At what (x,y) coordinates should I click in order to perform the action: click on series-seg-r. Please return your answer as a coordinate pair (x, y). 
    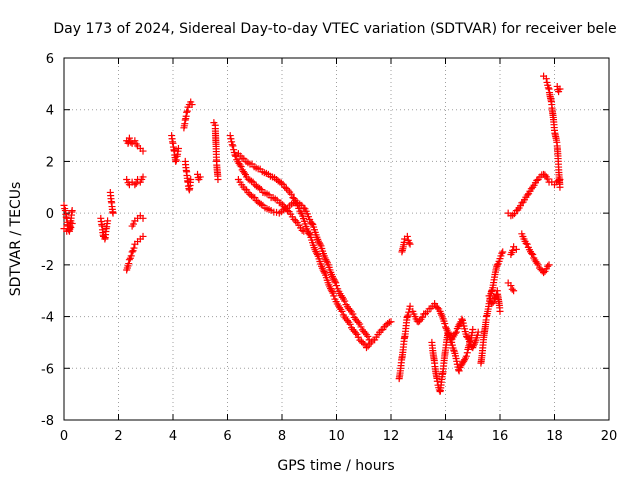
    Looking at the image, I should click on (406, 244).